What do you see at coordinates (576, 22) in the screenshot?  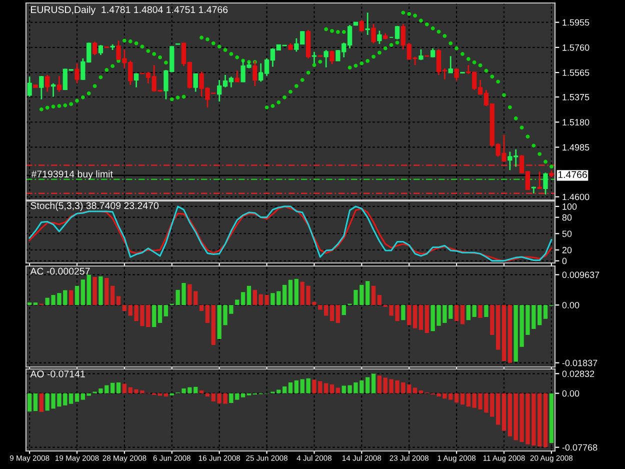 I see `y-tick-label: 1.5955` at bounding box center [576, 22].